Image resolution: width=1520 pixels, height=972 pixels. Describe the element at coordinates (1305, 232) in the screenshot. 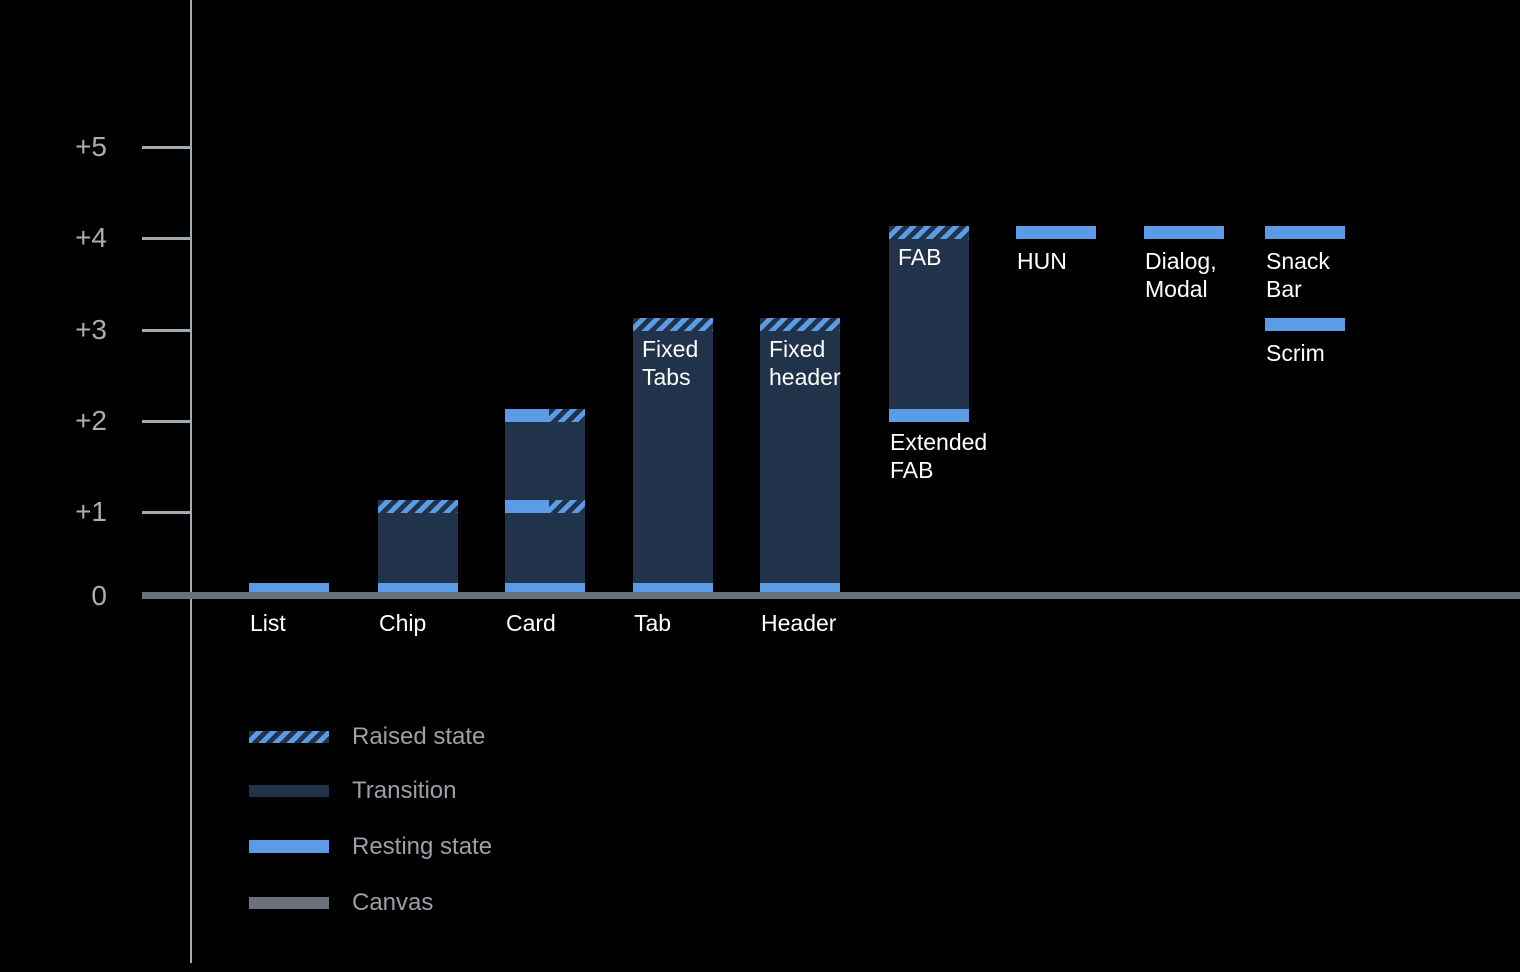

I see `snack-bar-resting-segment` at that location.